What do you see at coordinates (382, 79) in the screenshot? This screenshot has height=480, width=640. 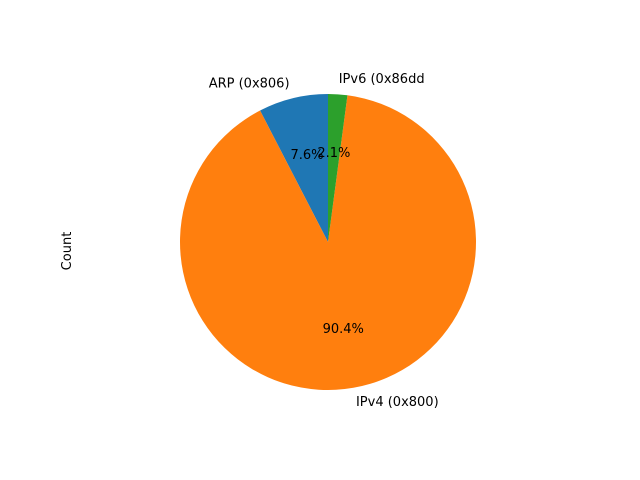 I see `slice-category-label-2: IPv6 (0x86dd` at bounding box center [382, 79].